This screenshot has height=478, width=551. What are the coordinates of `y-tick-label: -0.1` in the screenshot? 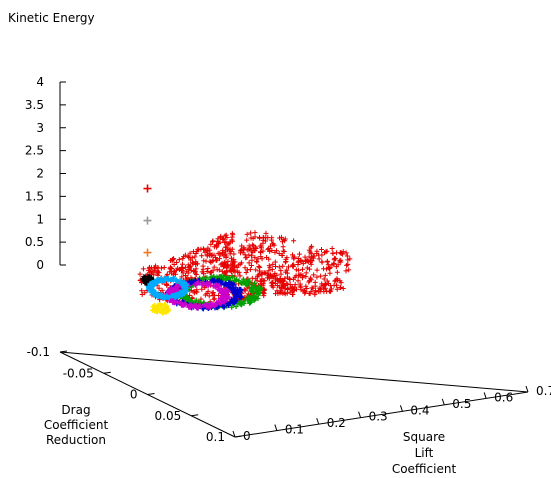 It's located at (38, 352).